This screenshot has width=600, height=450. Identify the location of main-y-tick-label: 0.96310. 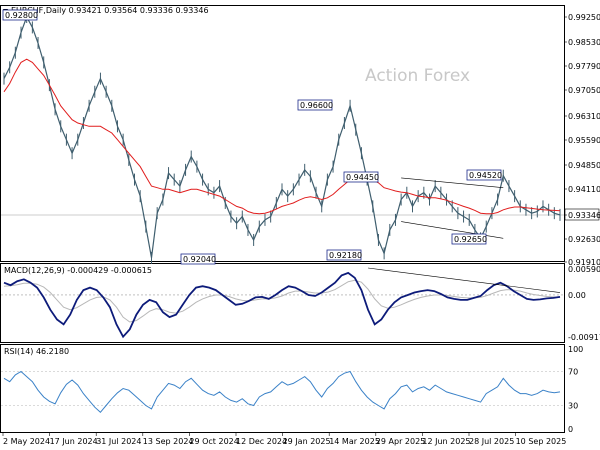
(584, 116).